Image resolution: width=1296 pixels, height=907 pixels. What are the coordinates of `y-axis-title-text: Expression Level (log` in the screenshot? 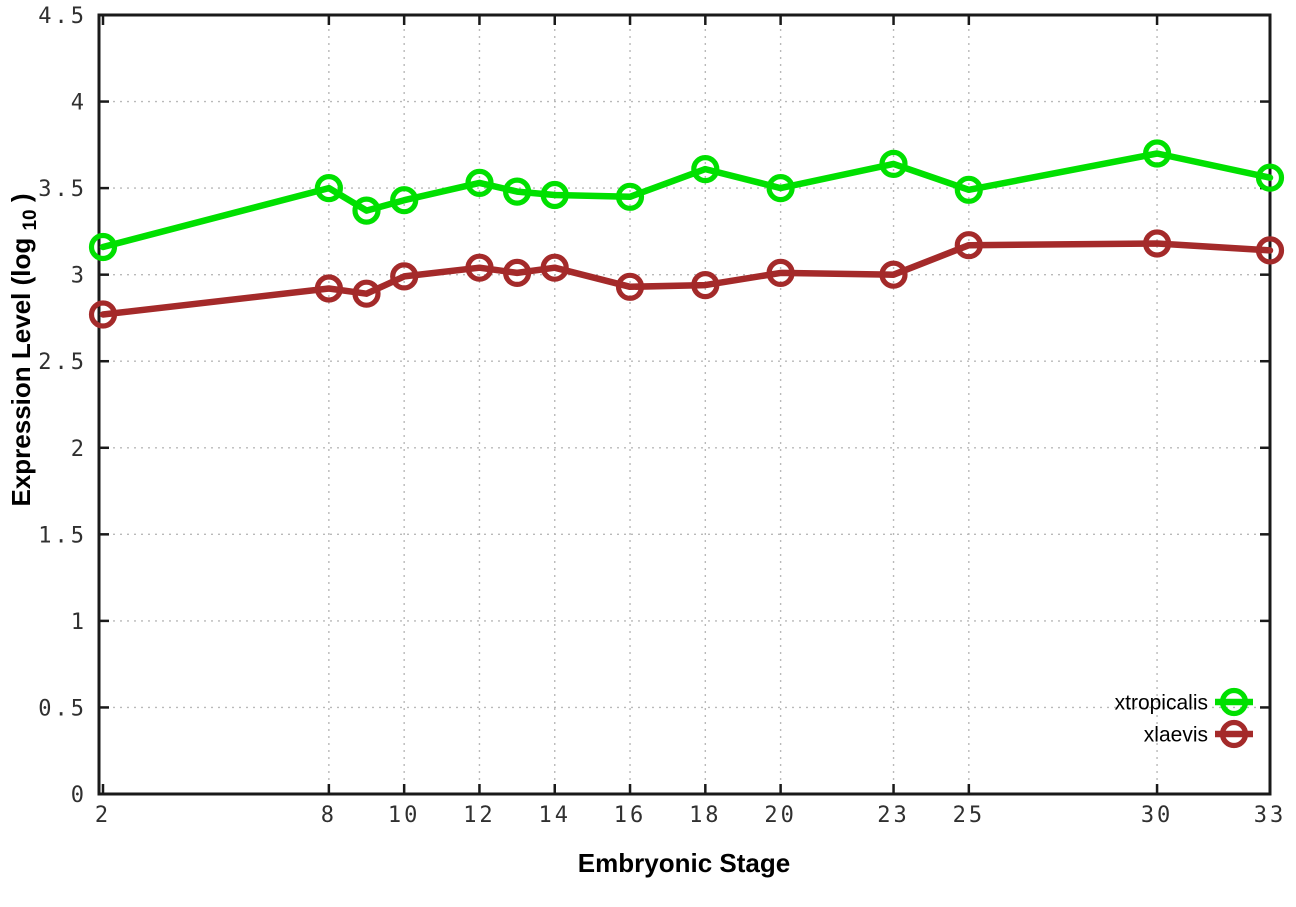 It's located at (21, 372).